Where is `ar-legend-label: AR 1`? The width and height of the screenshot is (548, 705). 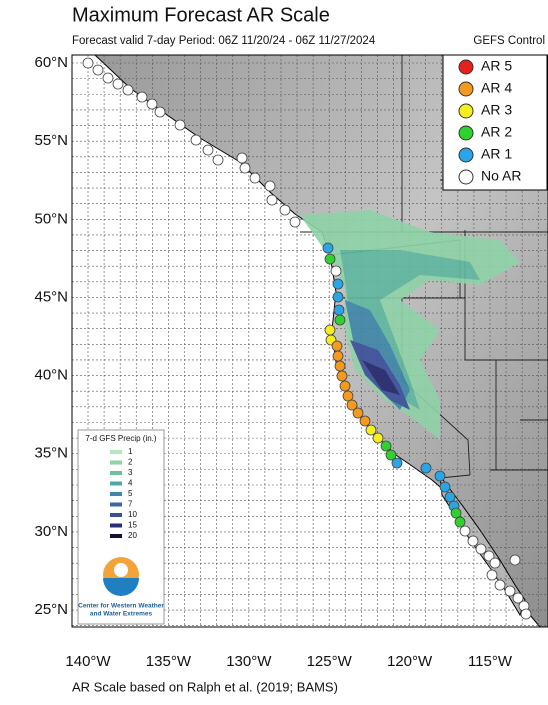 ar-legend-label: AR 1 is located at coordinates (496, 154).